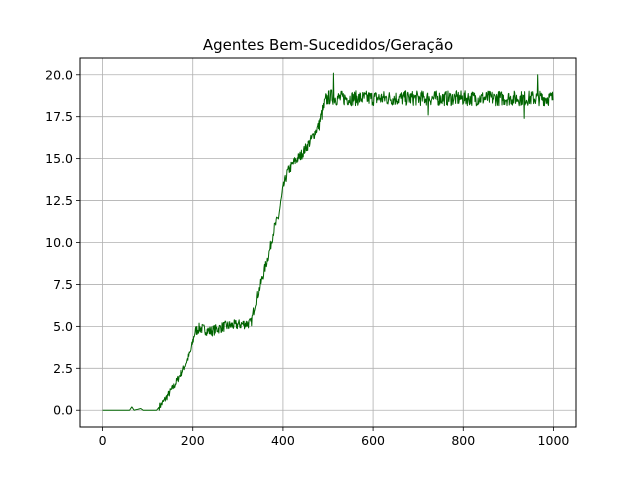  What do you see at coordinates (334, 437) in the screenshot?
I see `x-axis: 0 200 400 600 800 1000` at bounding box center [334, 437].